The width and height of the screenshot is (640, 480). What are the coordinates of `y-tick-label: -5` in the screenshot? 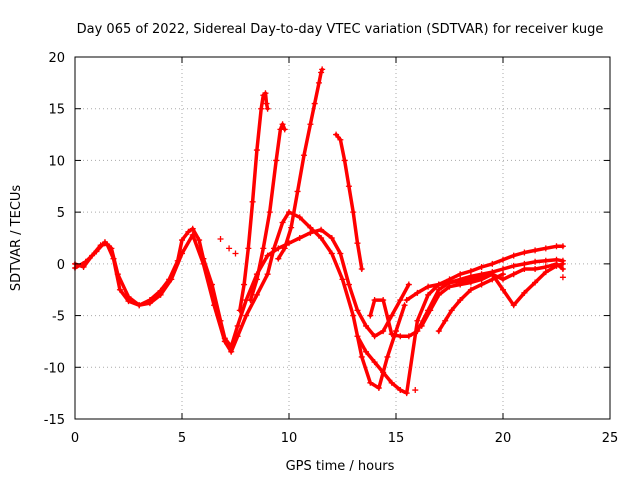 It's located at (58, 317).